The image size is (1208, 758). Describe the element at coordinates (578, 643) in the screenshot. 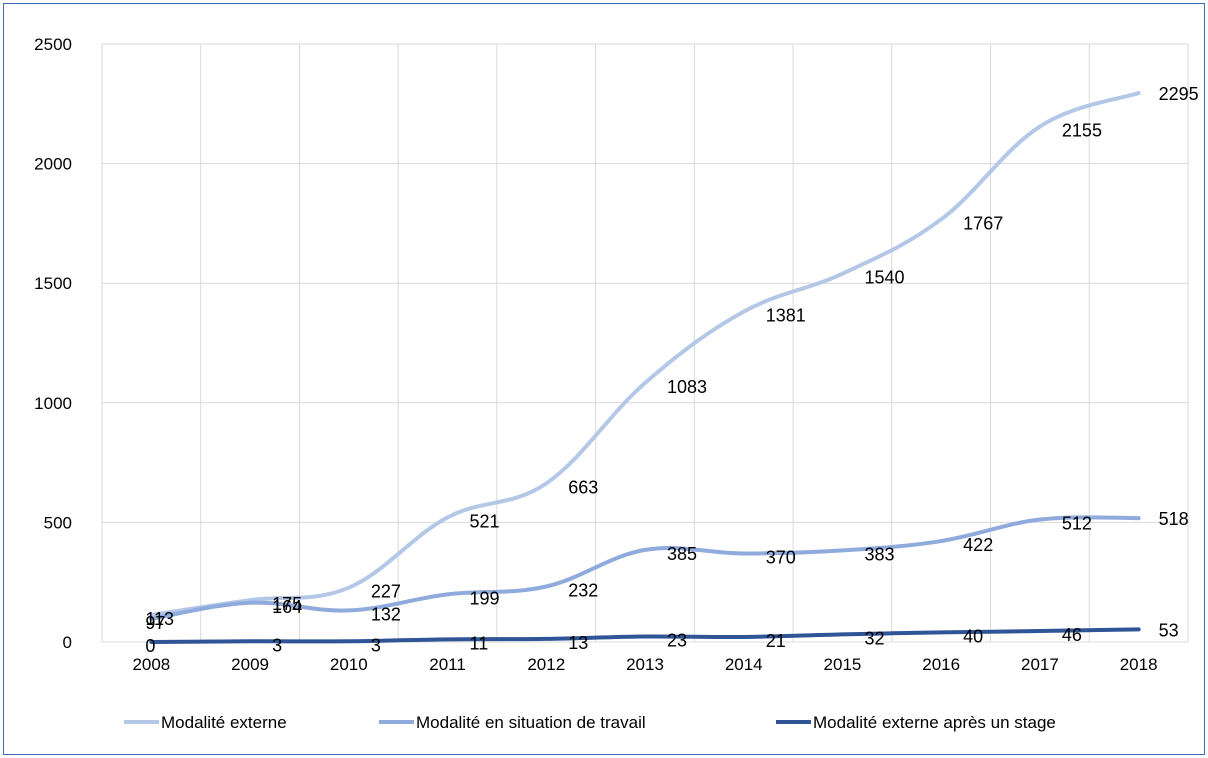

I see `data-label-apres-stage: 13` at that location.